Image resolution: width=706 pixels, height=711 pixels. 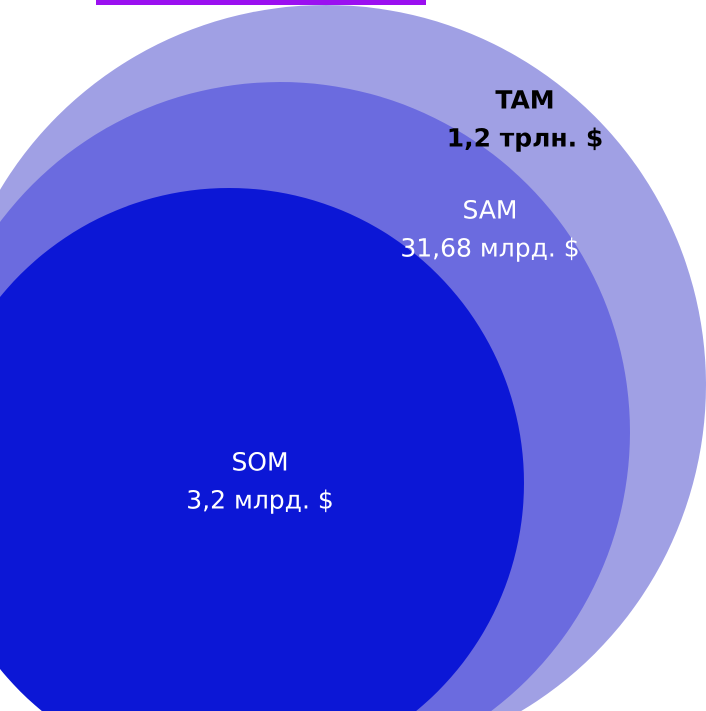 I want to click on data-label: 3,2 млрд. $, so click(x=260, y=500).